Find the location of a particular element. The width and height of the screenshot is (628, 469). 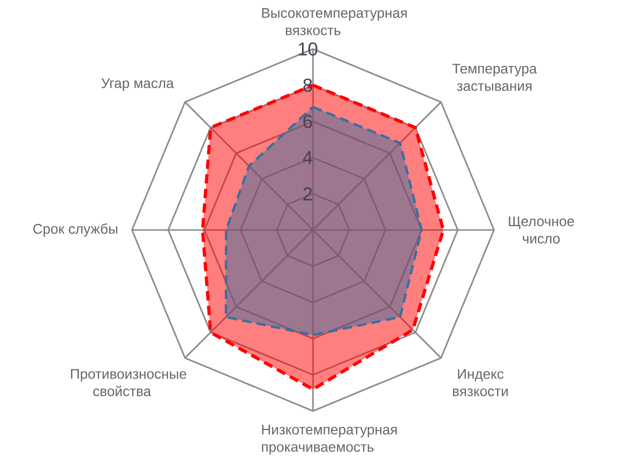

y-tick-label: 6 is located at coordinates (307, 121).